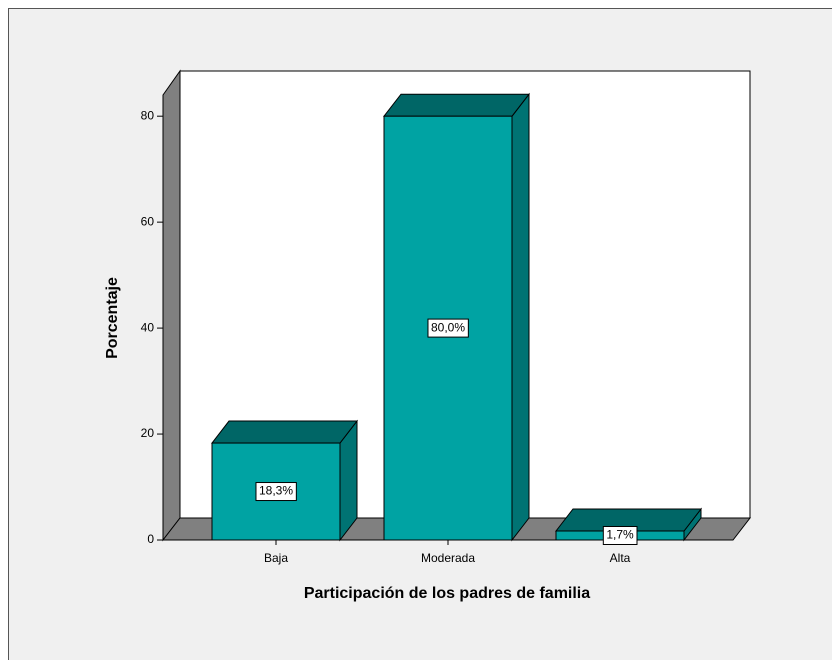  What do you see at coordinates (171, 305) in the screenshot?
I see `side-wall` at bounding box center [171, 305].